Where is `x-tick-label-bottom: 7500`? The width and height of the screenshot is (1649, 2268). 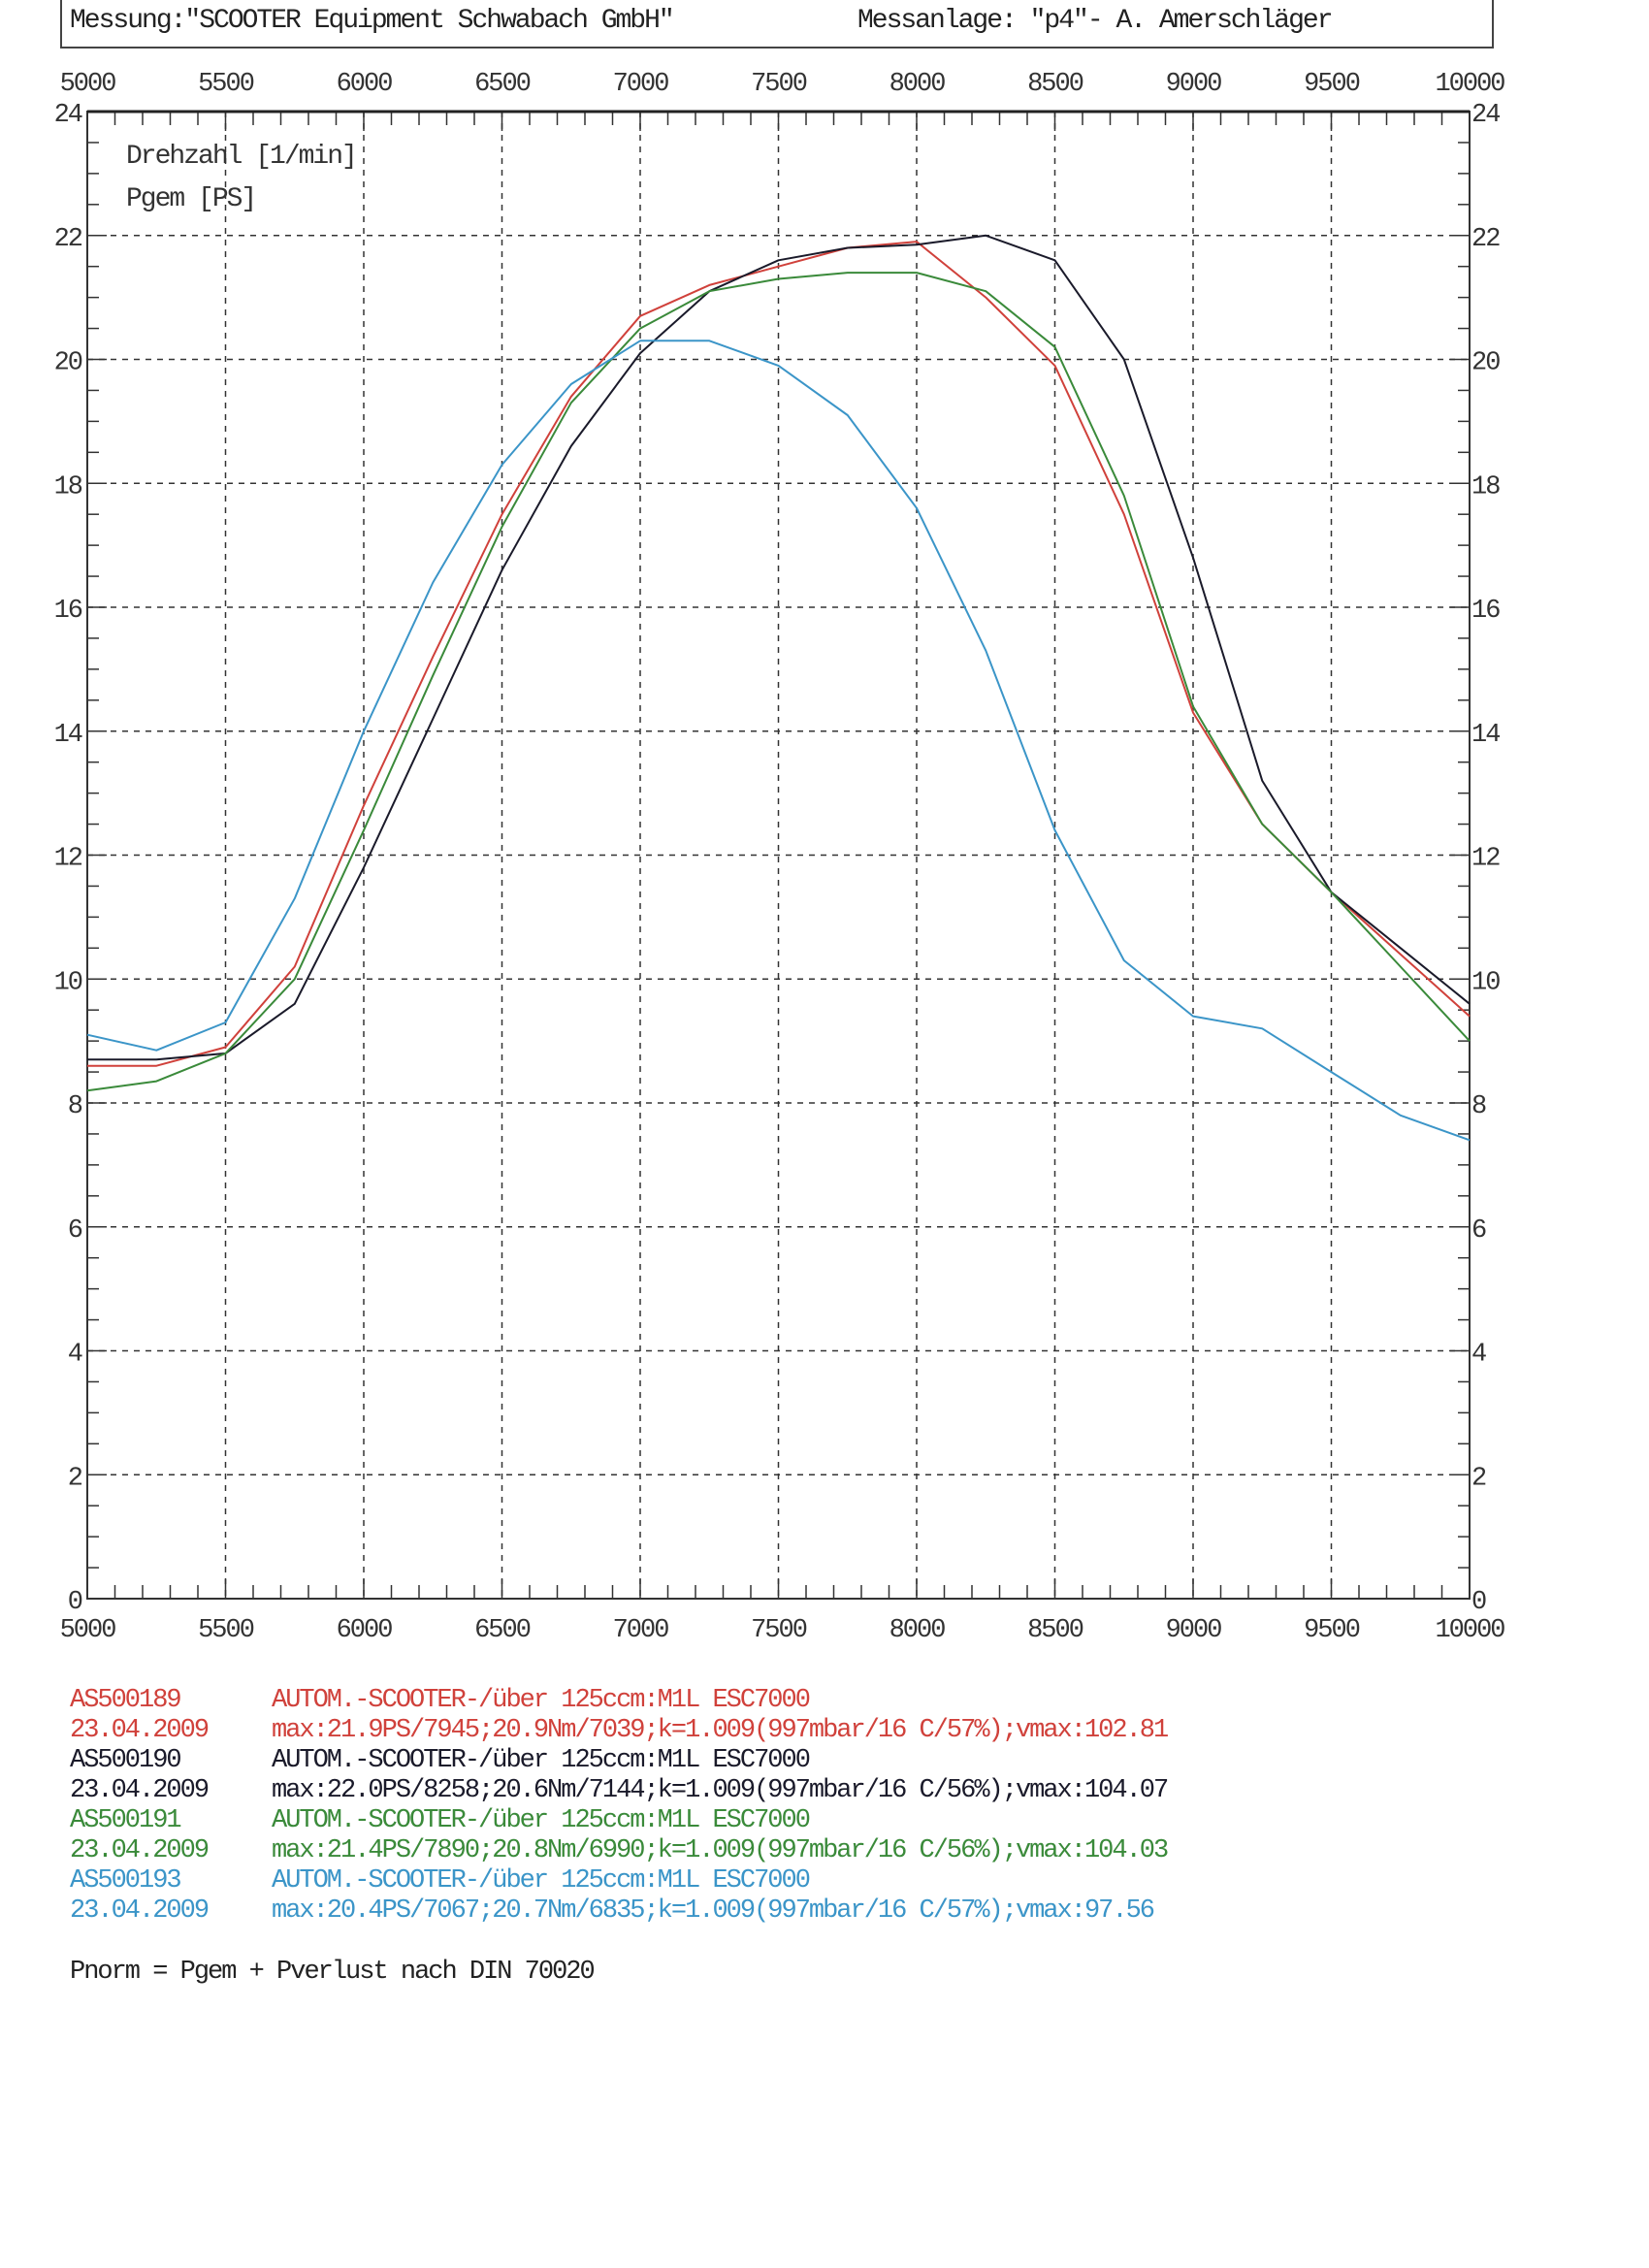
x-tick-label-bottom: 7500 is located at coordinates (779, 1630).